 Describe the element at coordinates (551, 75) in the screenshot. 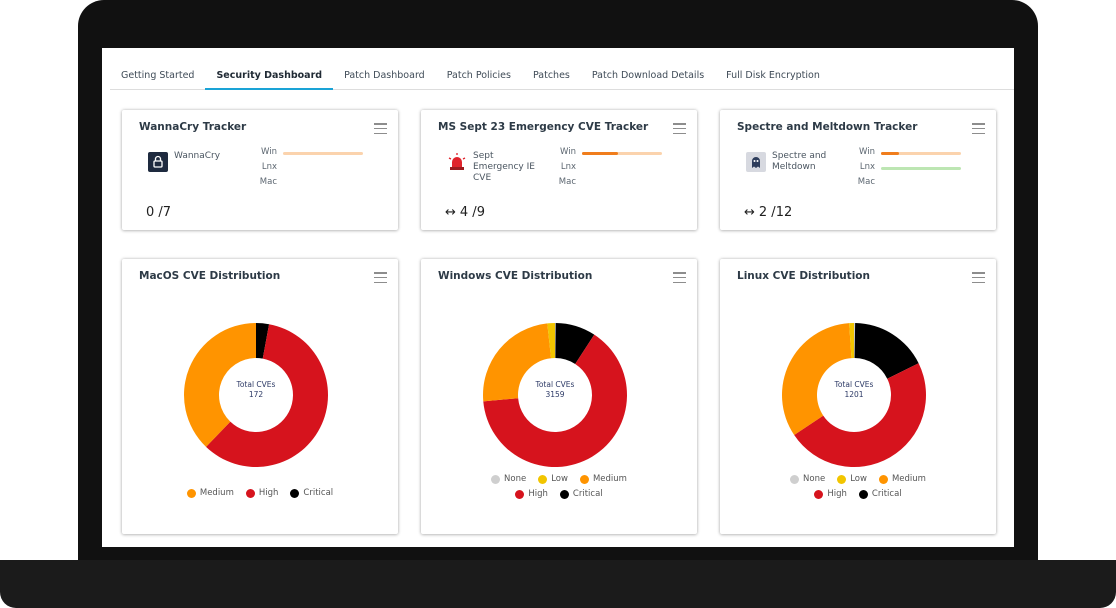

I see `tab-patches: Patches` at that location.